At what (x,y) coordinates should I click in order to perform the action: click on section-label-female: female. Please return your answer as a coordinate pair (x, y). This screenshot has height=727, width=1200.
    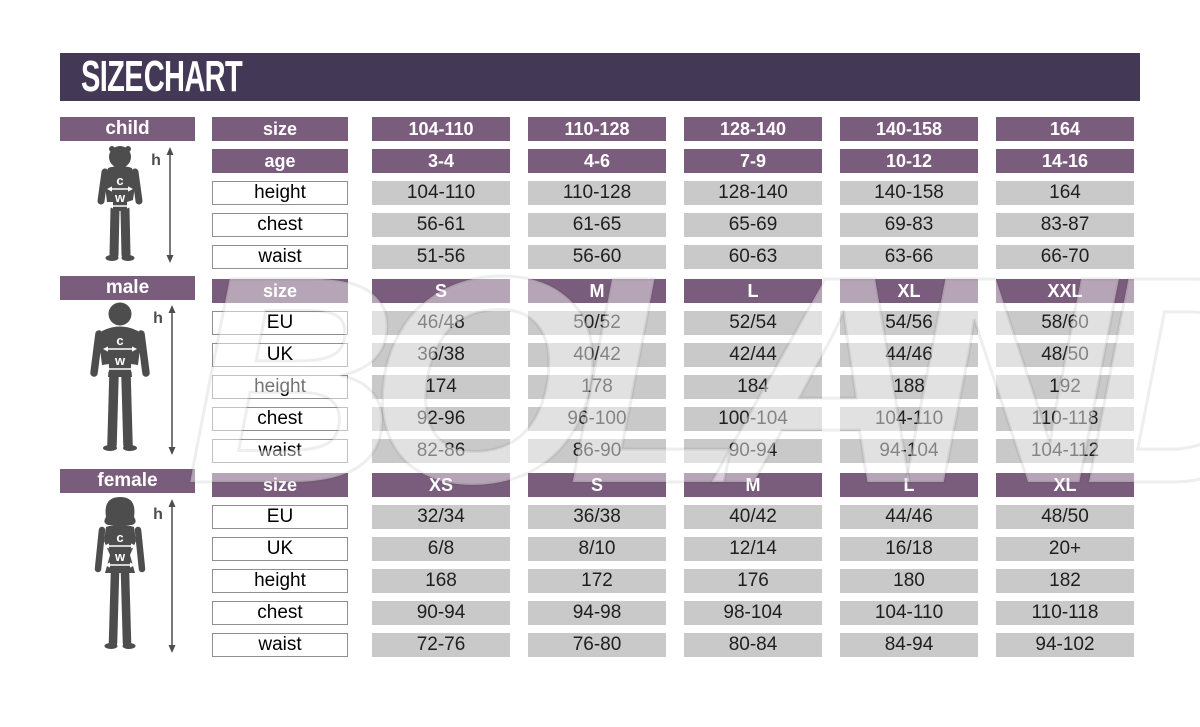
    Looking at the image, I should click on (127, 481).